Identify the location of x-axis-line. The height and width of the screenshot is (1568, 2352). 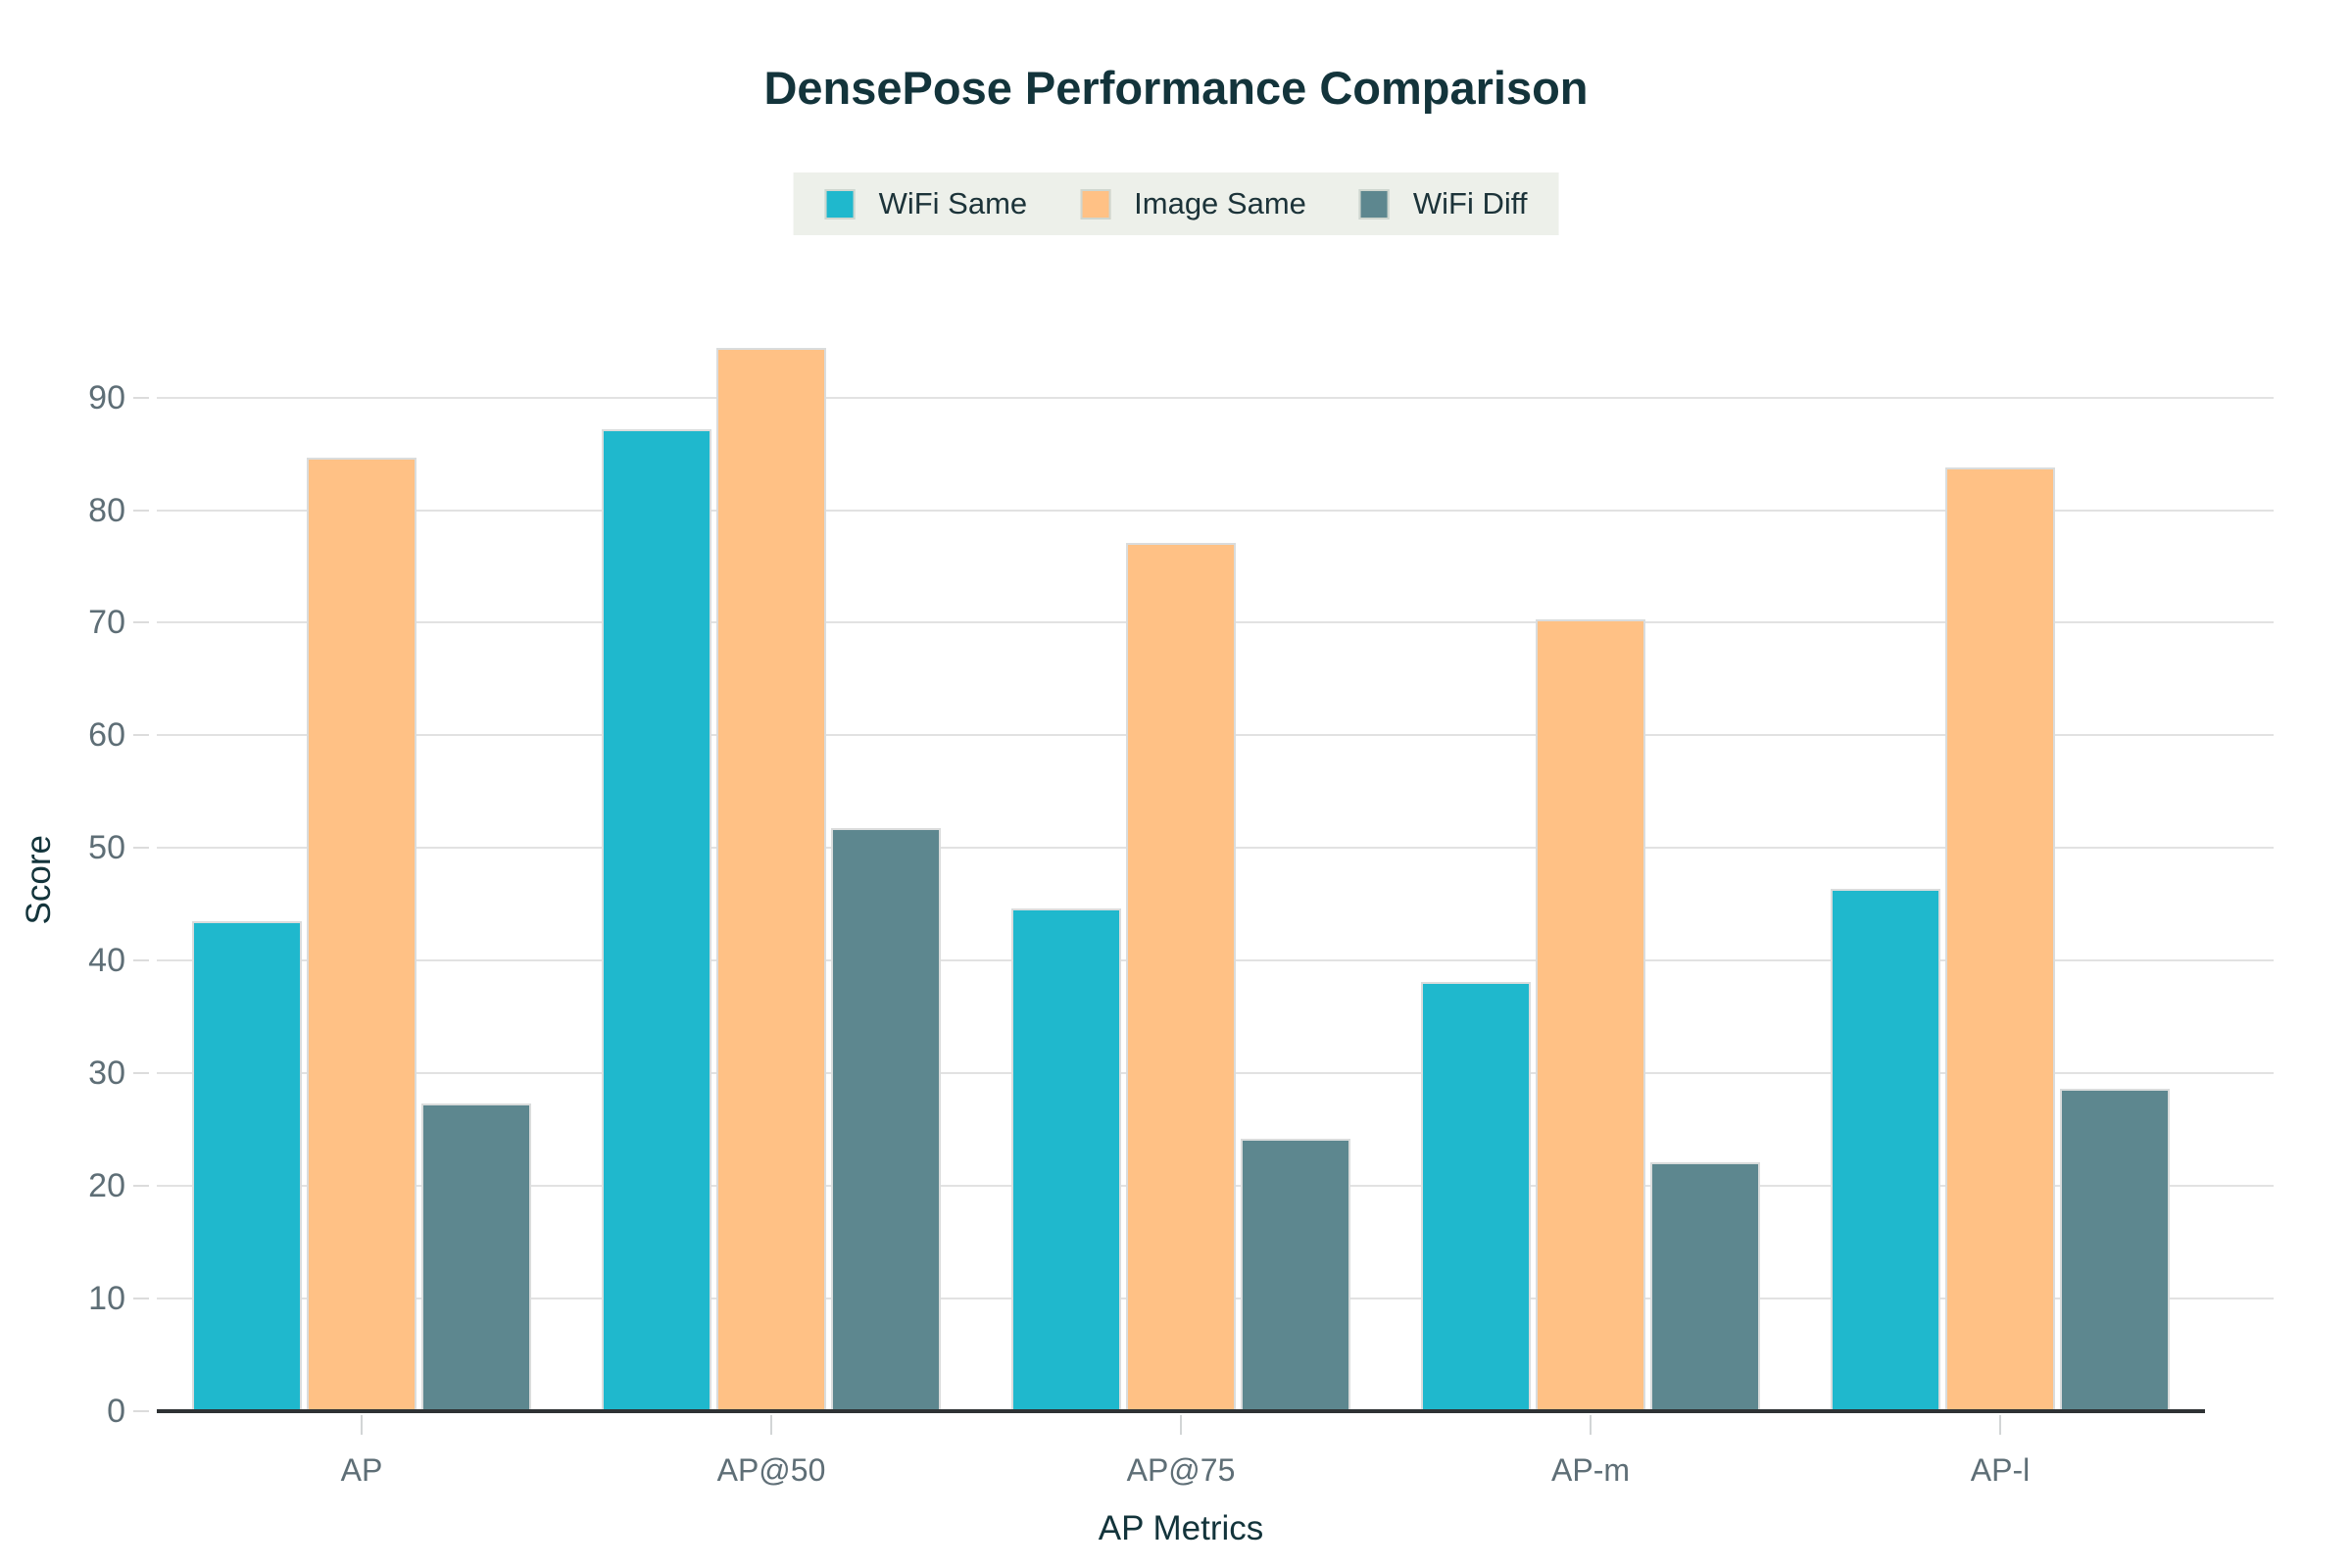
(1181, 1411).